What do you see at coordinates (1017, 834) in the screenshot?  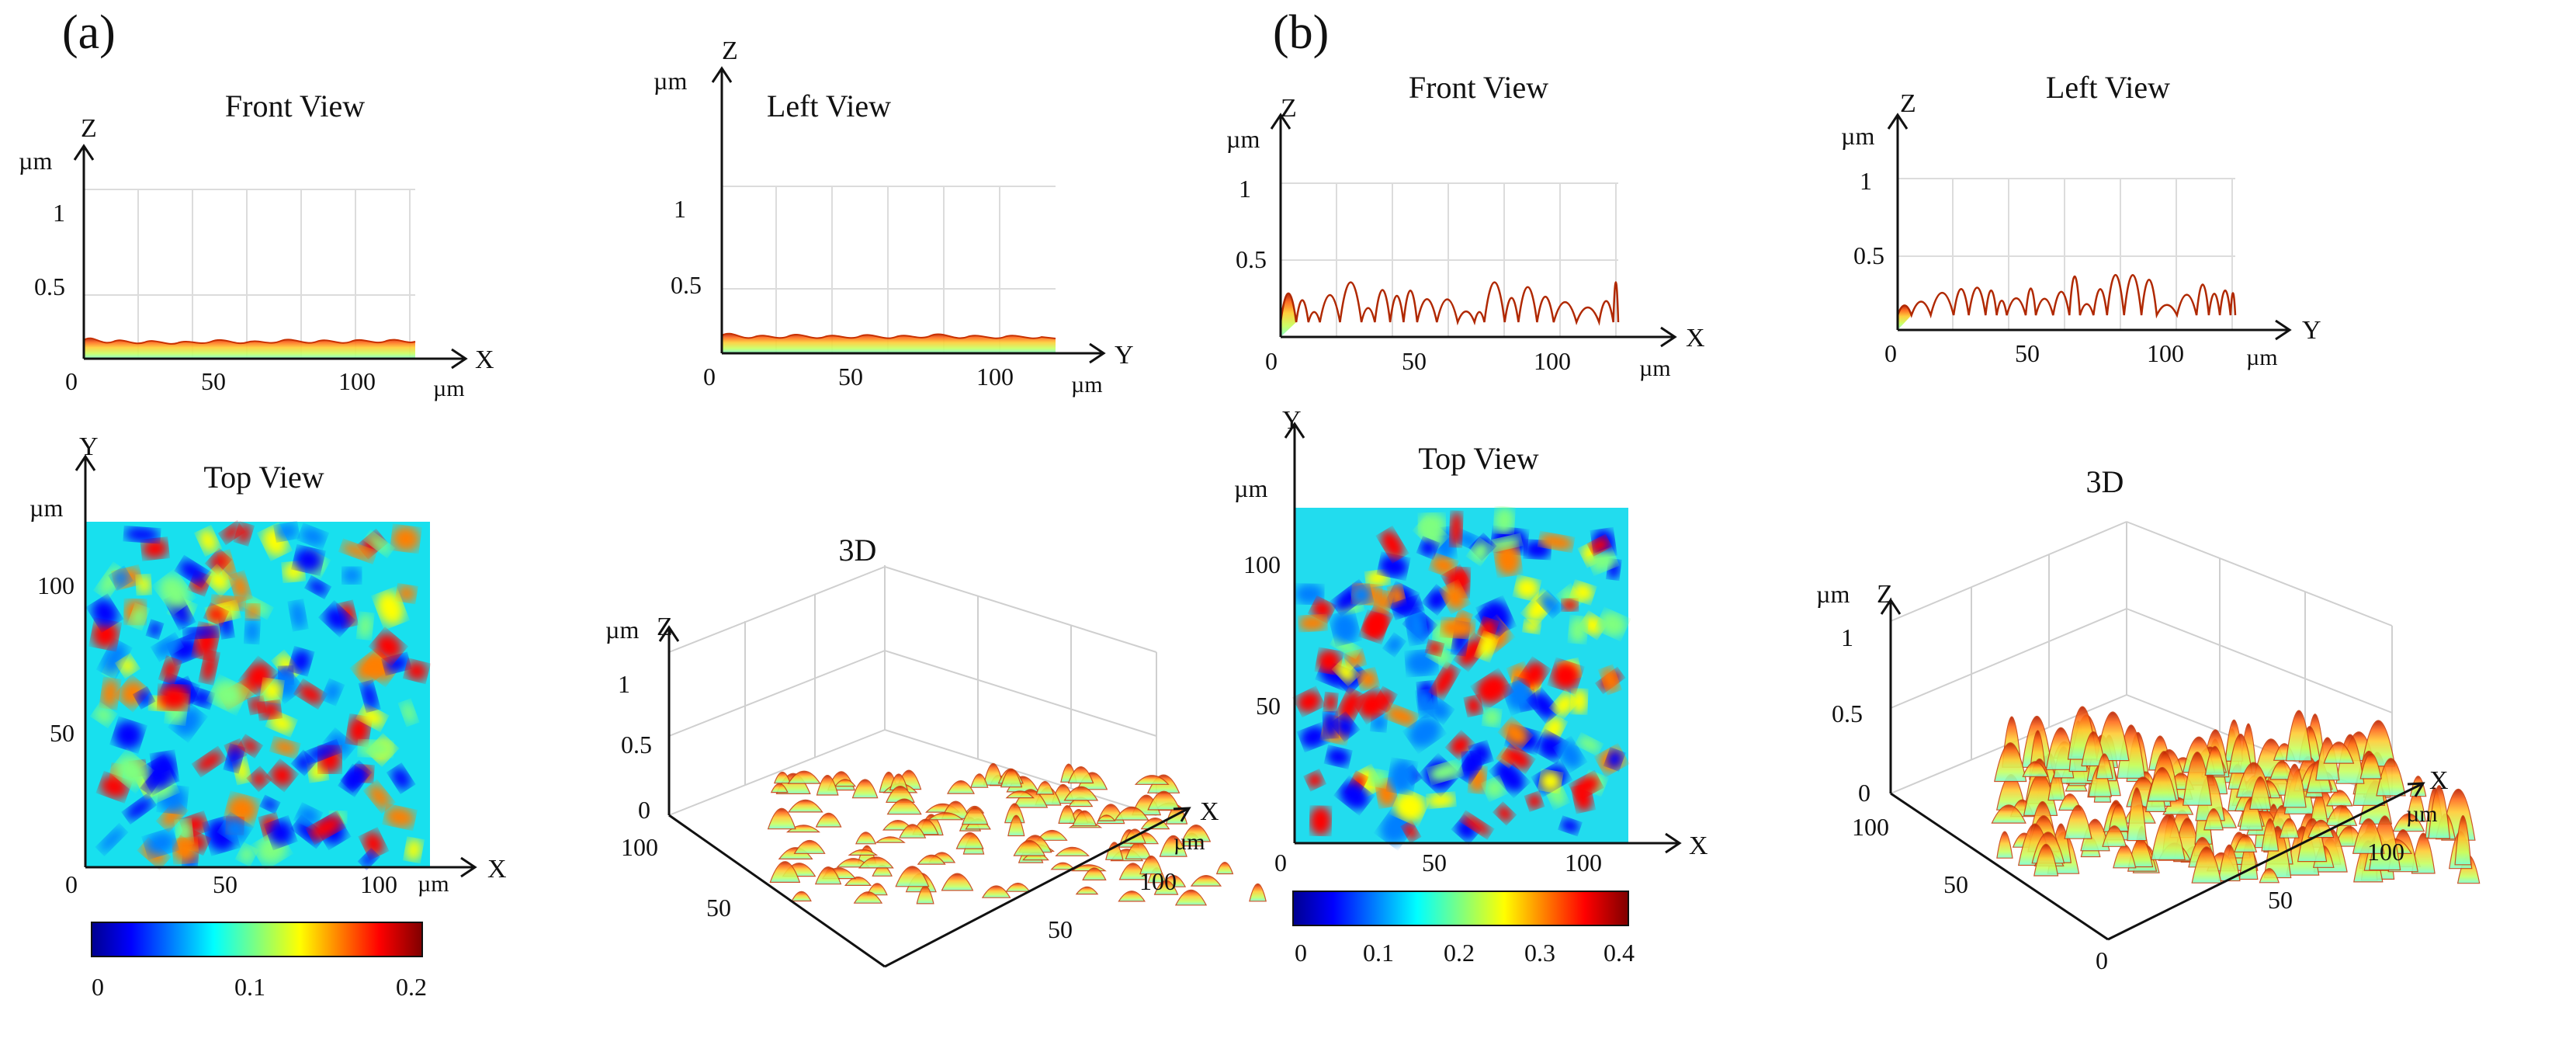 I see `3d-surface-bumps` at bounding box center [1017, 834].